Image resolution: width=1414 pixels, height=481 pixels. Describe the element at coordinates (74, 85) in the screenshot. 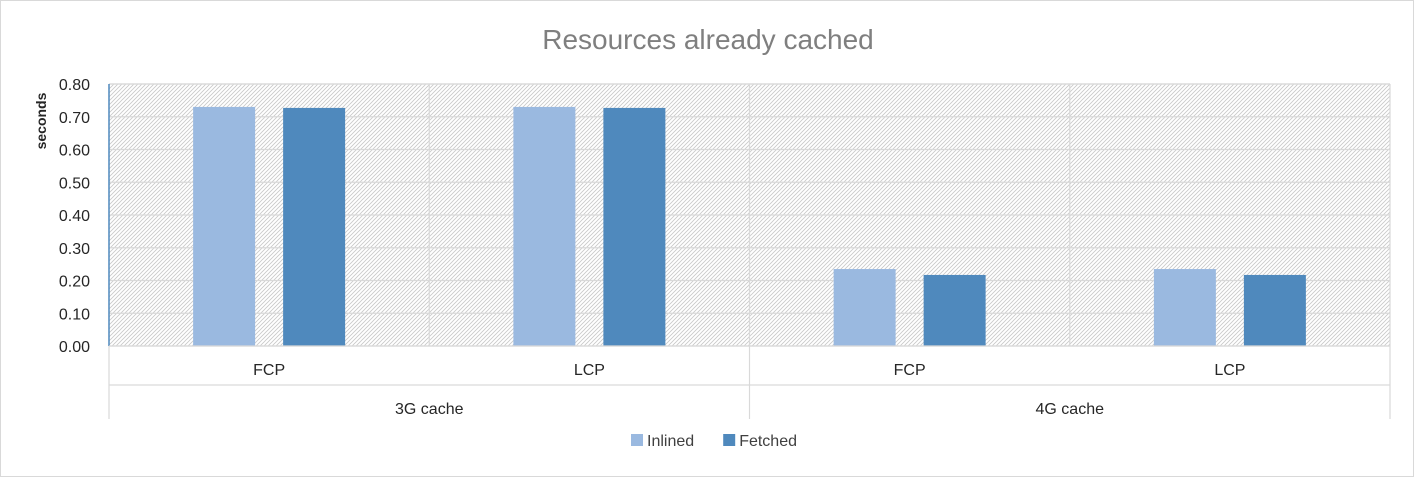

I see `y-tick-label: 0.80` at that location.